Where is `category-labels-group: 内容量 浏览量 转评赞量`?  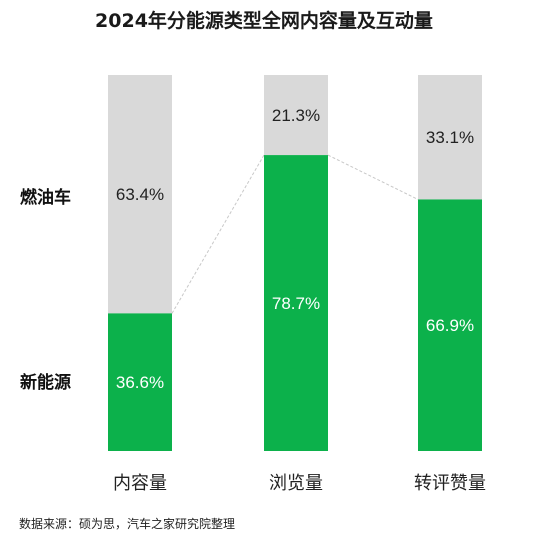 category-labels-group: 内容量 浏览量 转评赞量 is located at coordinates (299, 483).